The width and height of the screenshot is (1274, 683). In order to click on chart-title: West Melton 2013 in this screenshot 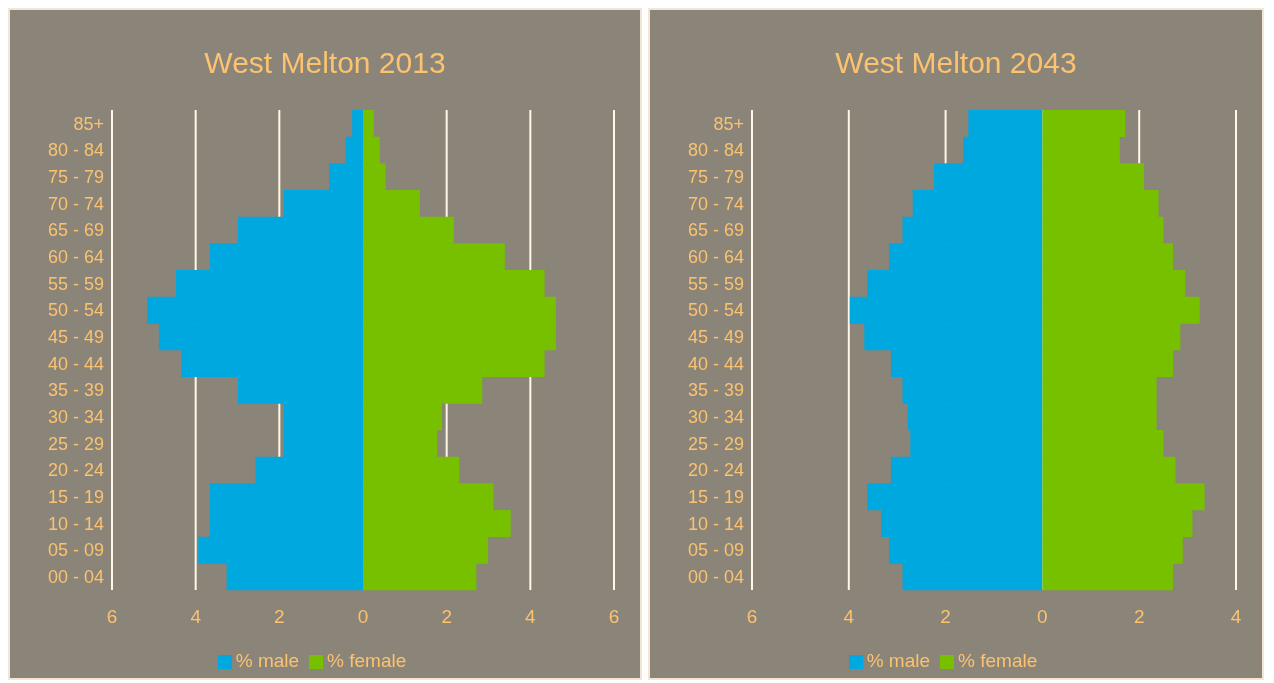, I will do `click(325, 63)`.